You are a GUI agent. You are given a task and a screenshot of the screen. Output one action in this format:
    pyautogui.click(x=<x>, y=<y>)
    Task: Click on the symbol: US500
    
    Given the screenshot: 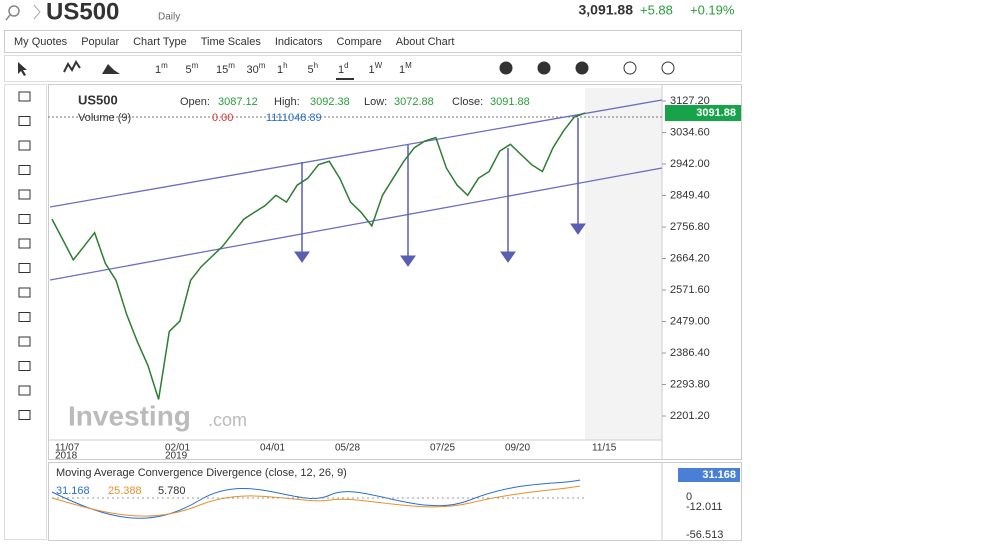 What is the action you would take?
    pyautogui.click(x=82, y=12)
    